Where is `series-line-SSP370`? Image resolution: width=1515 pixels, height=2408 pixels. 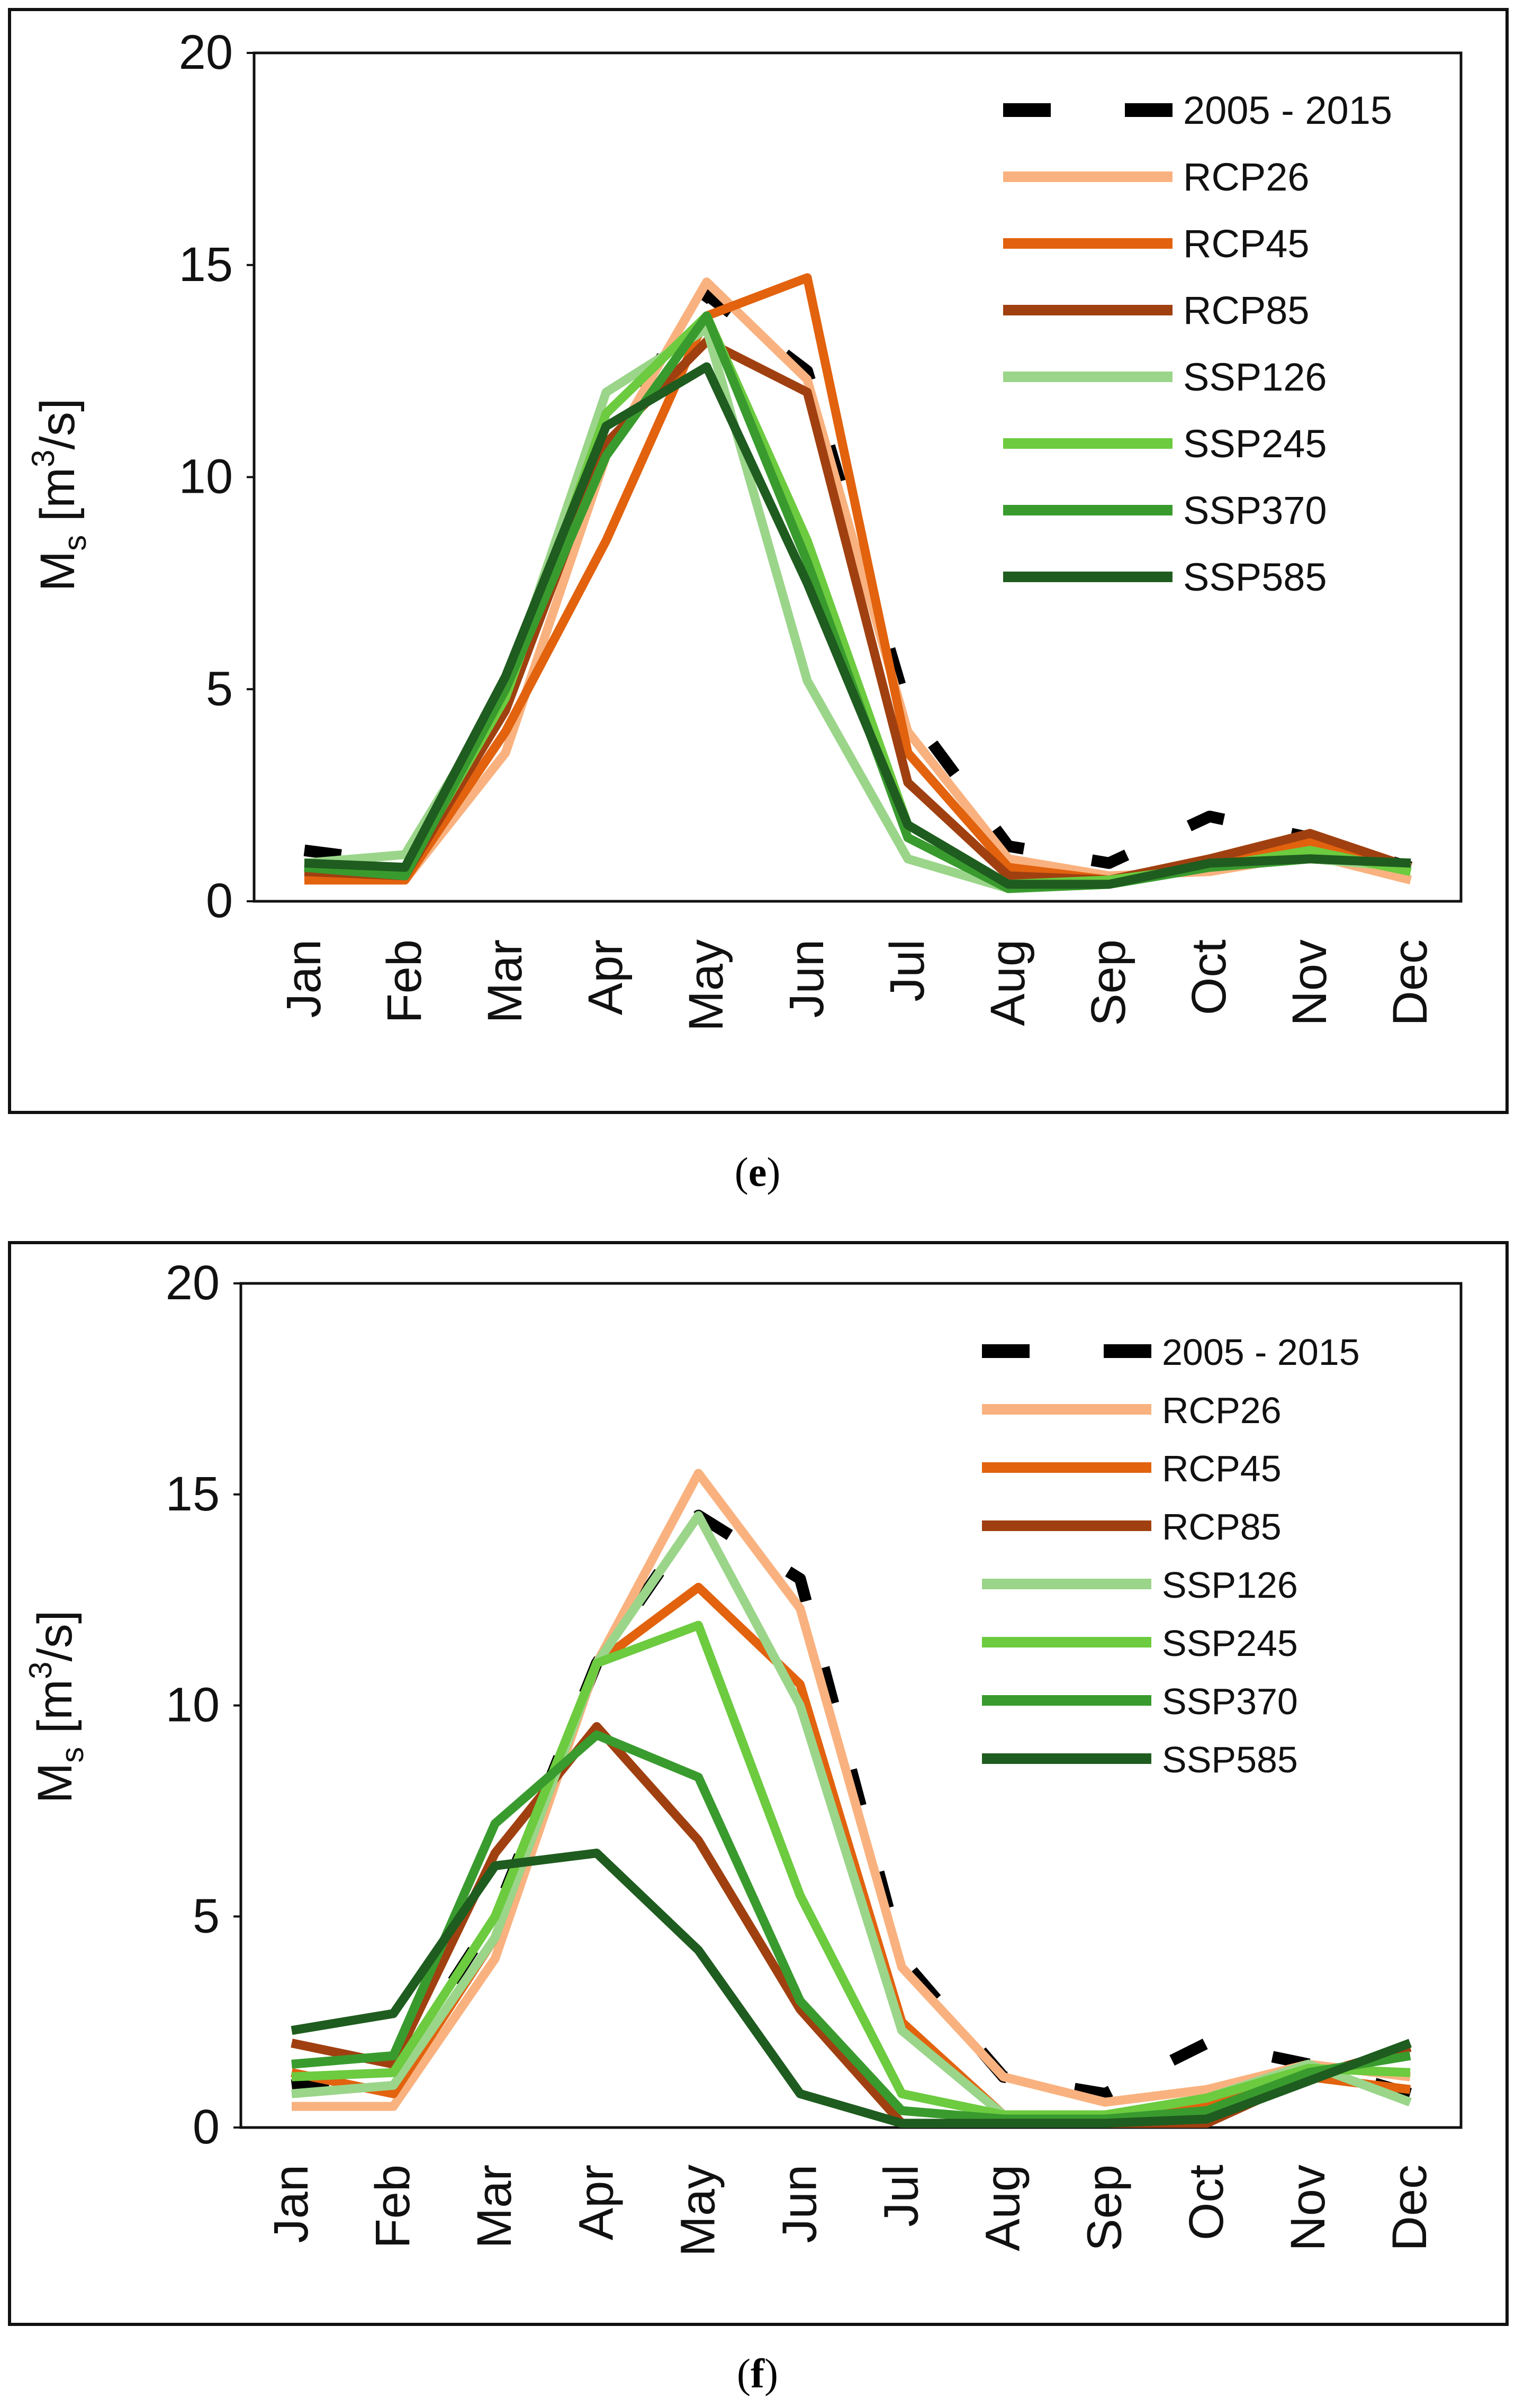
series-line-SSP370 is located at coordinates (851, 1927).